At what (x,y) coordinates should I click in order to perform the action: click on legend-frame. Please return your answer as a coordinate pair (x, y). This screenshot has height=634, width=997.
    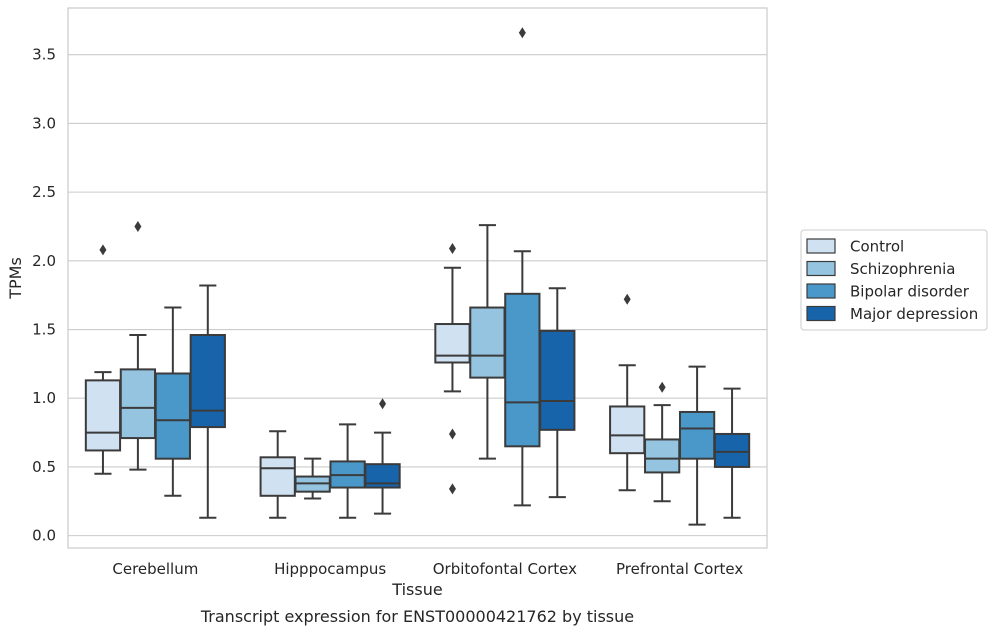
    Looking at the image, I should click on (894, 280).